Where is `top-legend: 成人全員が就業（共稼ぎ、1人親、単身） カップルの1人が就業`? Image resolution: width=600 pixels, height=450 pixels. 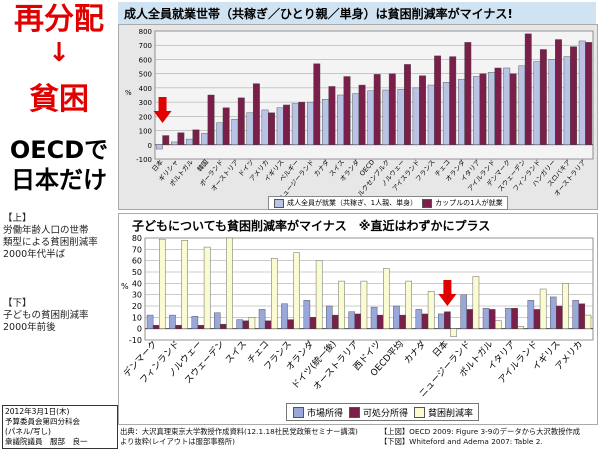 top-legend: 成人全員が就業（共稼ぎ、1人親、単身） カップルの1人が就業 is located at coordinates (388, 203).